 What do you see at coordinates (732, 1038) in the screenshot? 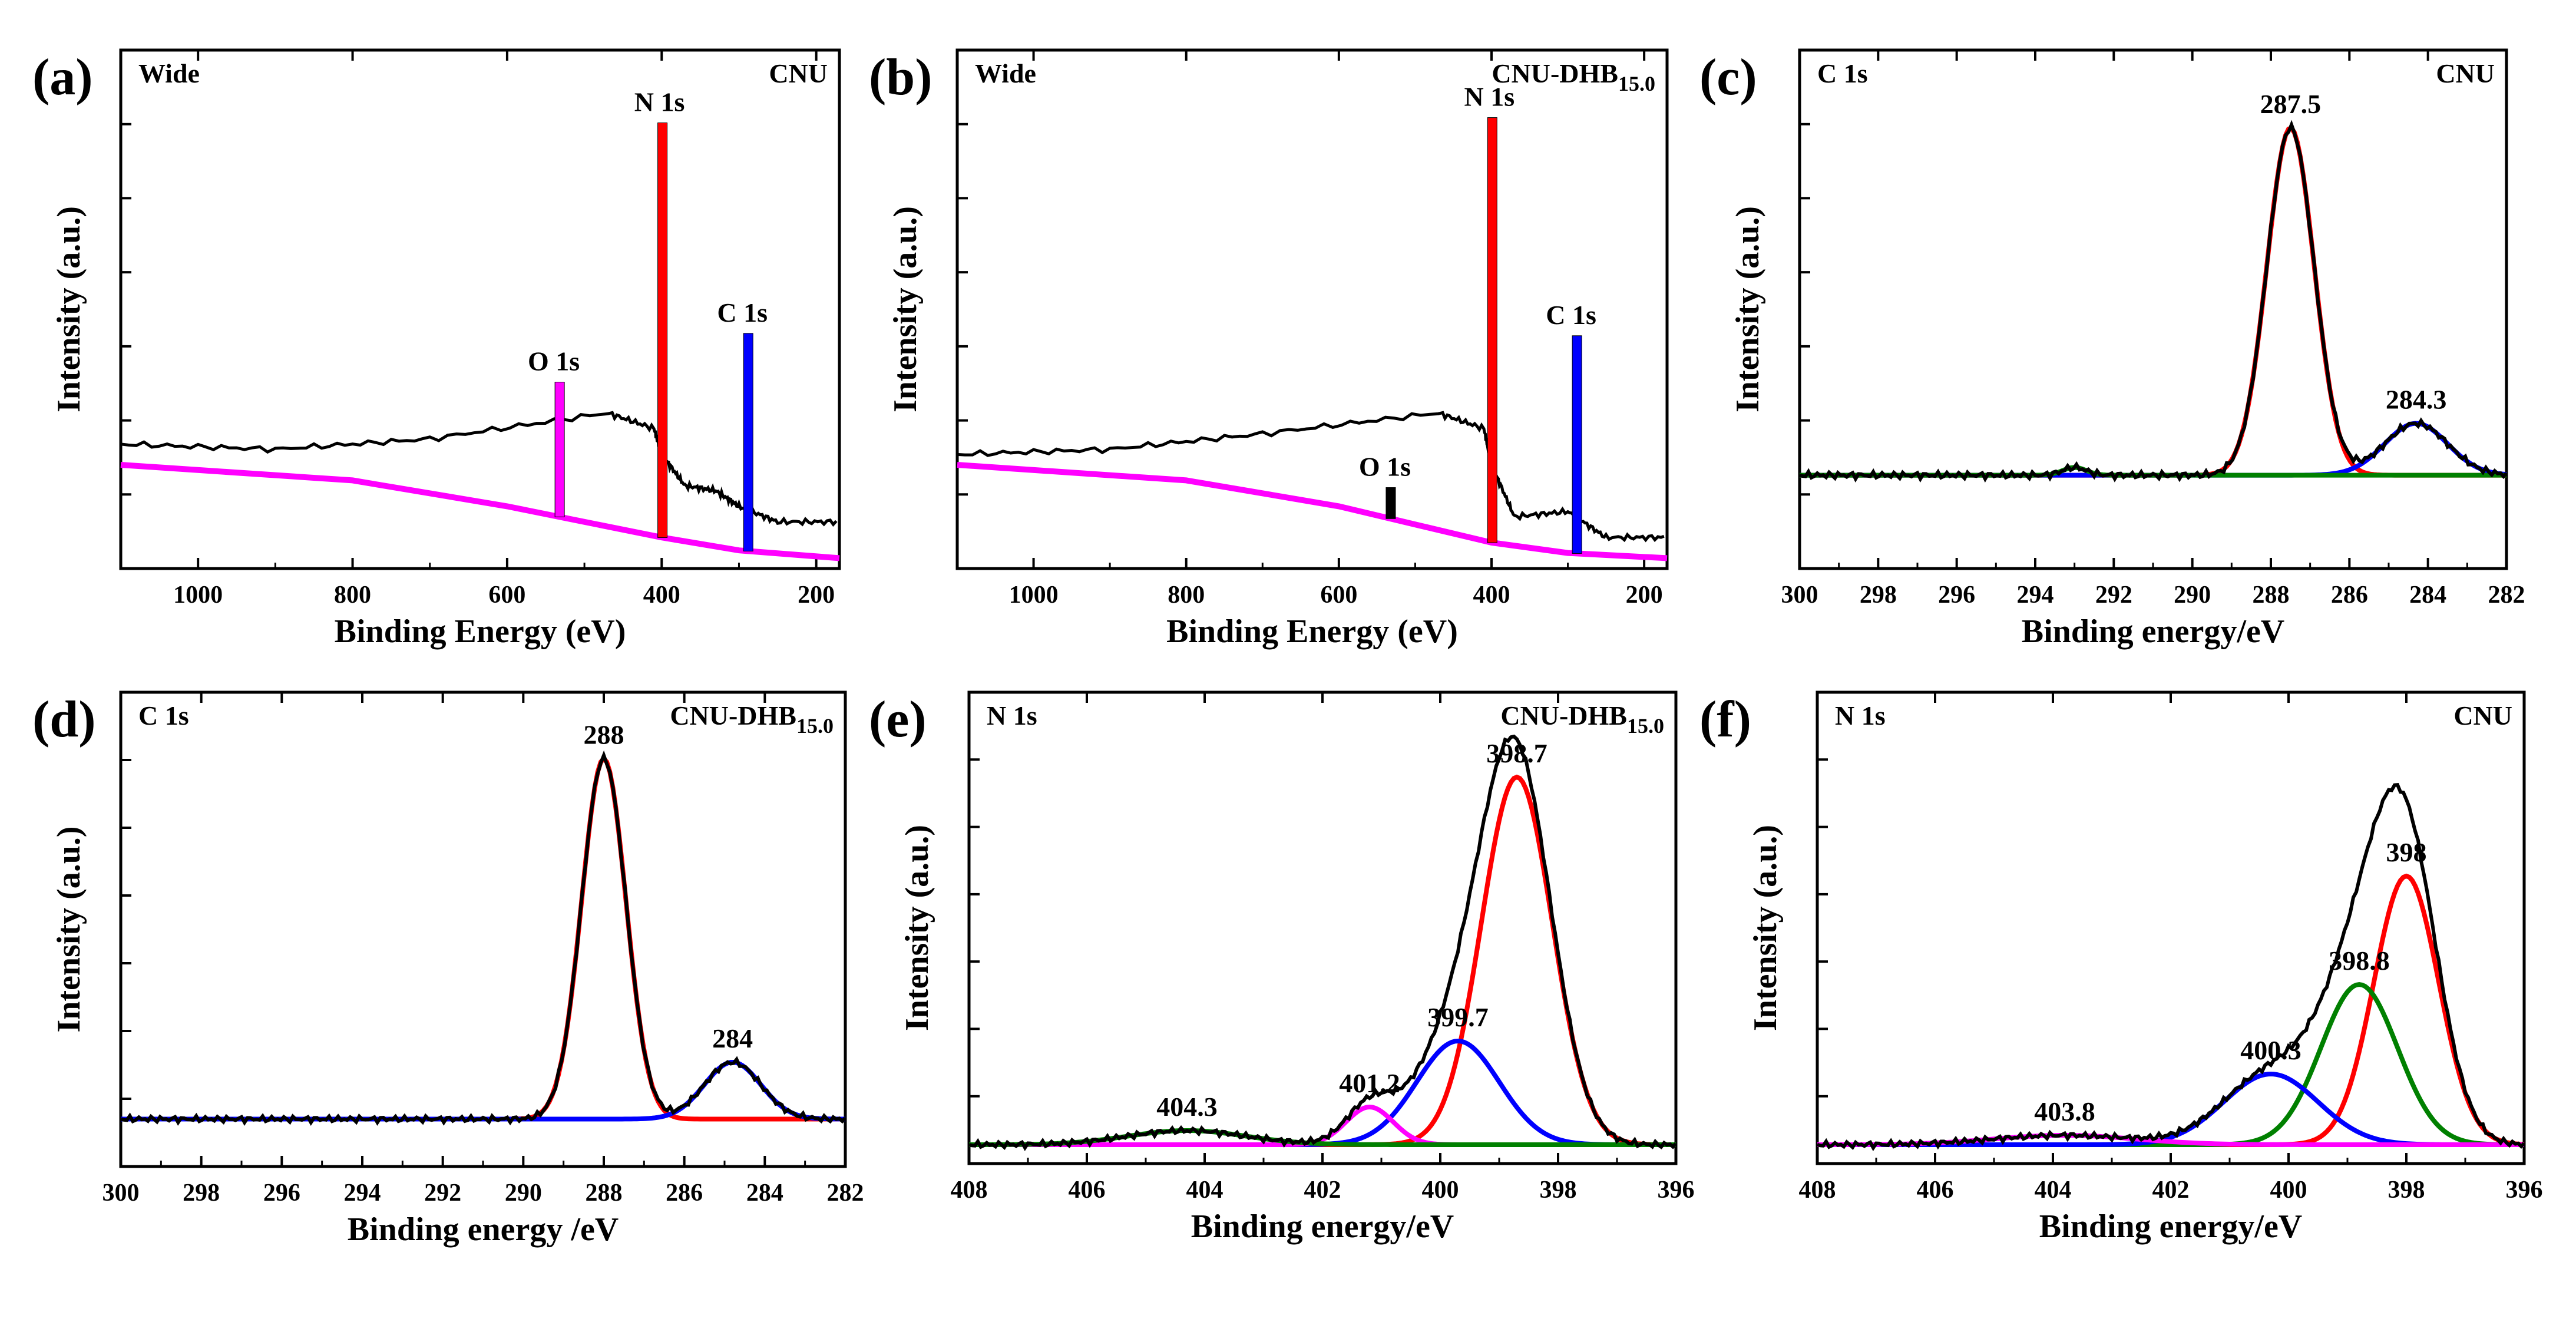
I see `peak-label: 284` at bounding box center [732, 1038].